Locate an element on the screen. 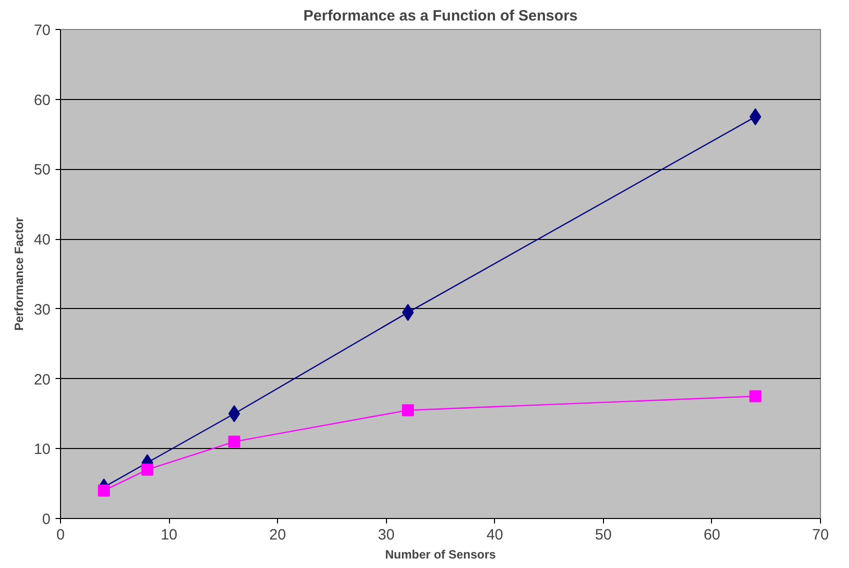 This screenshot has height=568, width=849. x-tick-label: 40 is located at coordinates (495, 535).